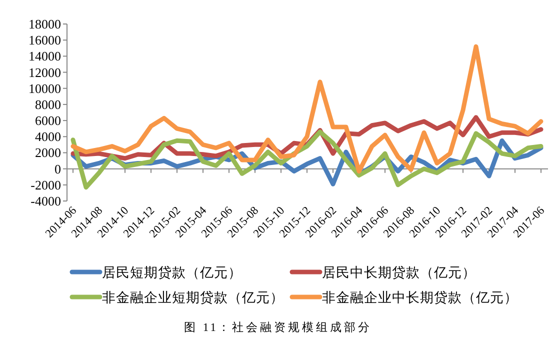  I want to click on legend-label: 居民短期贷款（亿元）, so click(172, 273).